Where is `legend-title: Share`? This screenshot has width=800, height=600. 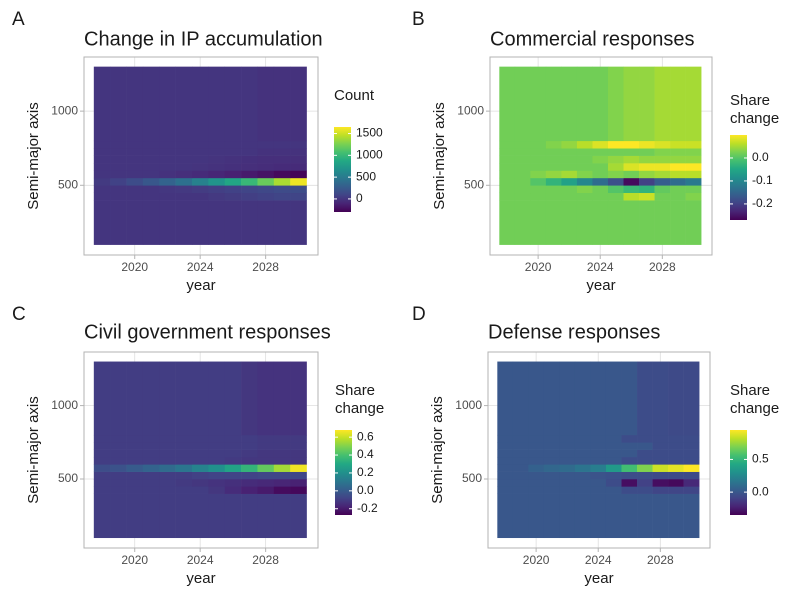 legend-title: Share is located at coordinates (750, 390).